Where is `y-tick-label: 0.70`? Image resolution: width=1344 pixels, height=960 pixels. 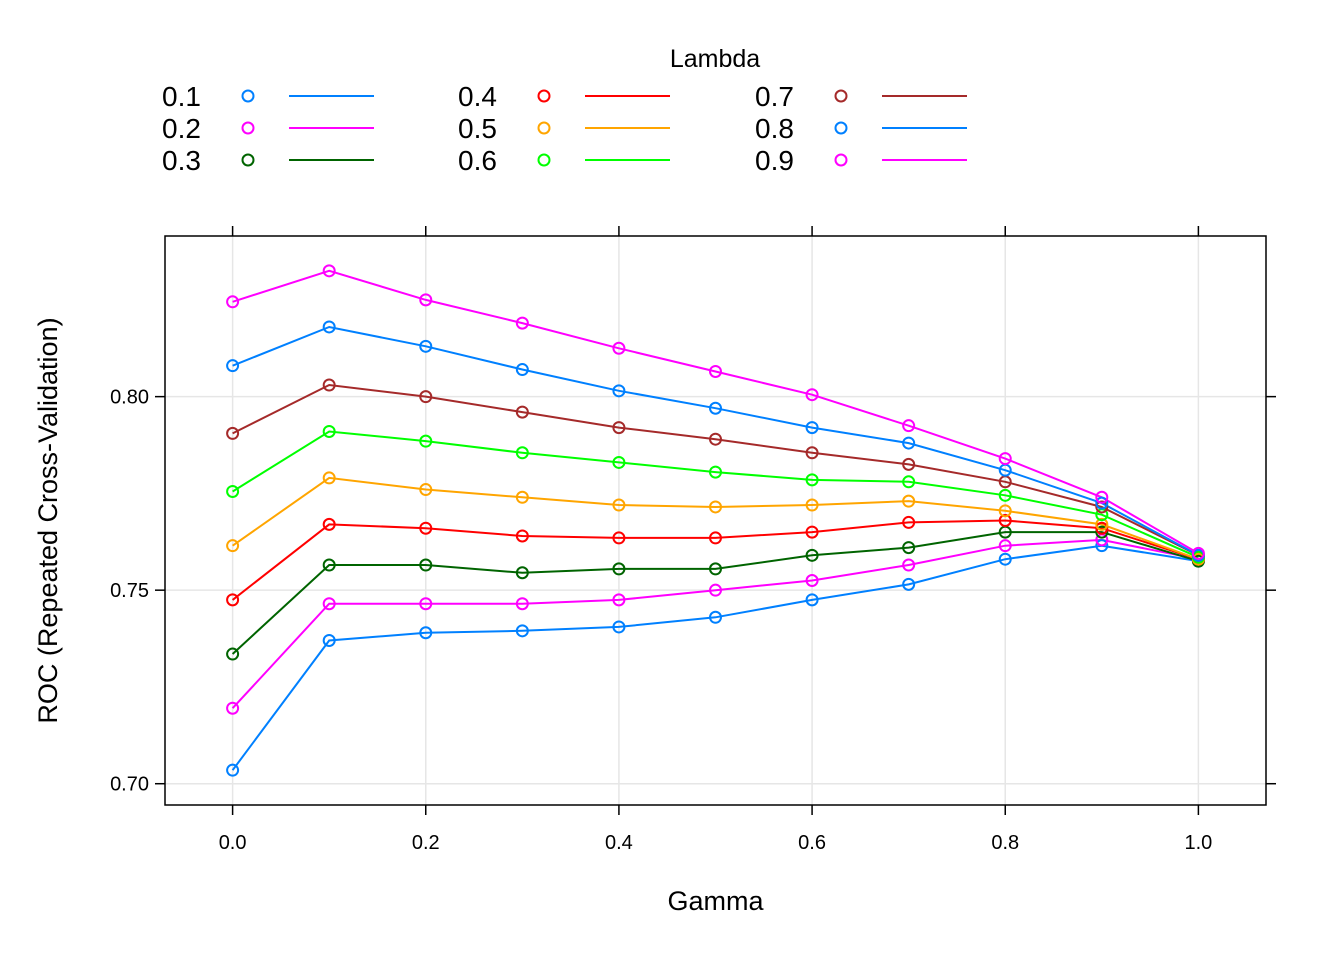 y-tick-label: 0.70 is located at coordinates (129, 785).